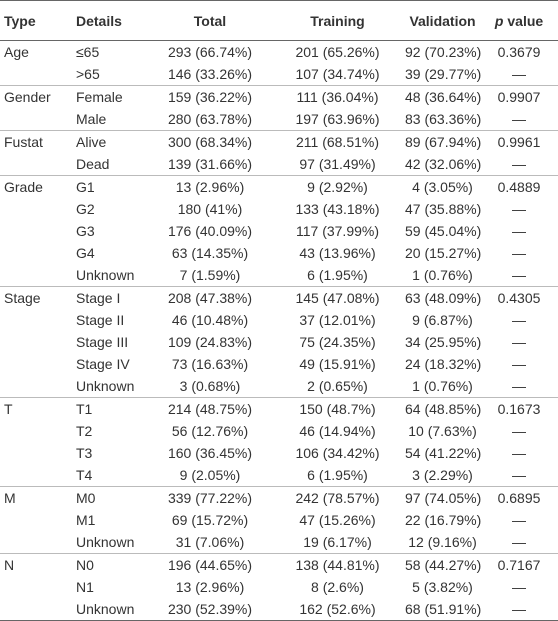  I want to click on type-cell: Fustat, so click(36, 141).